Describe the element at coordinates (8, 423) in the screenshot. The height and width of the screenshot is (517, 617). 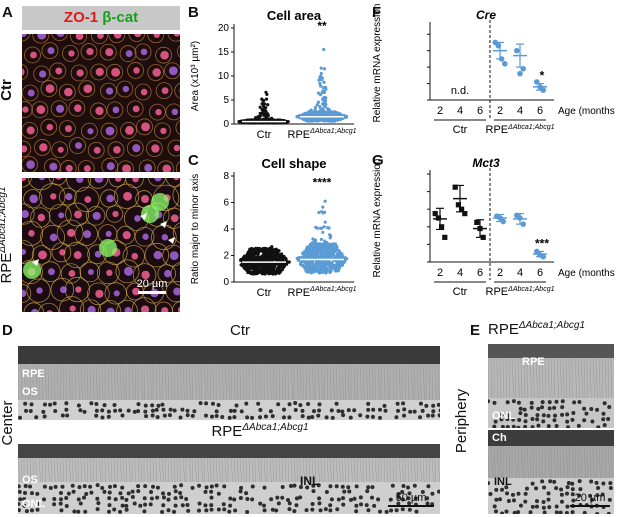
I see `label-center: Center` at that location.